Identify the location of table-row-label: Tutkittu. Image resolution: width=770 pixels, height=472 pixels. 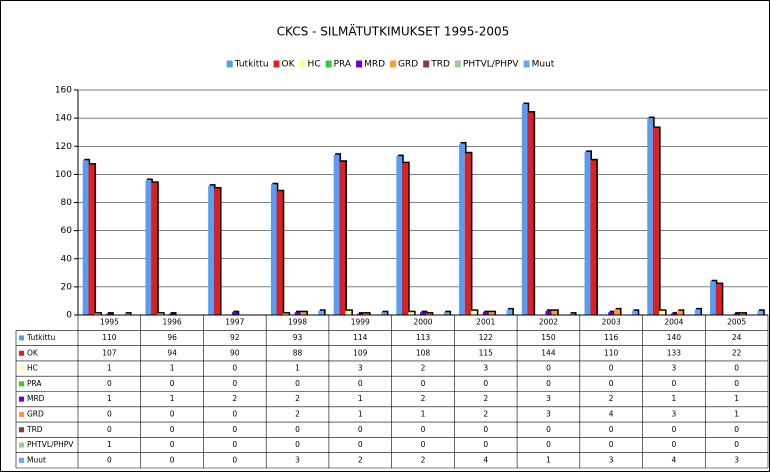
(40, 337).